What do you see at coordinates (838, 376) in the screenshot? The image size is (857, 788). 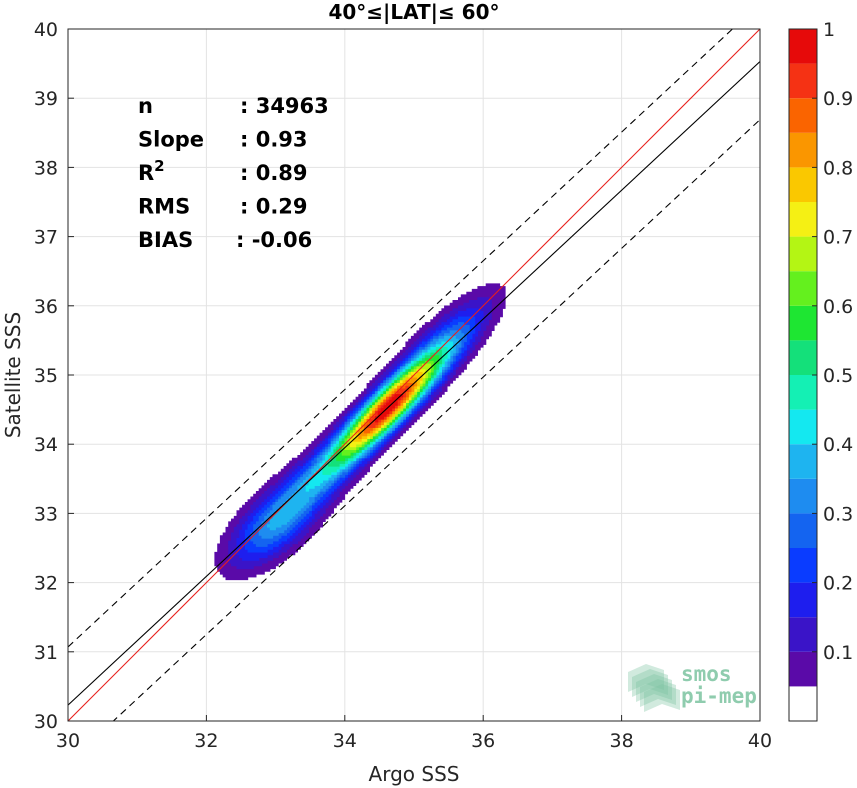 I see `colorbar-tick-label: 0.5` at bounding box center [838, 376].